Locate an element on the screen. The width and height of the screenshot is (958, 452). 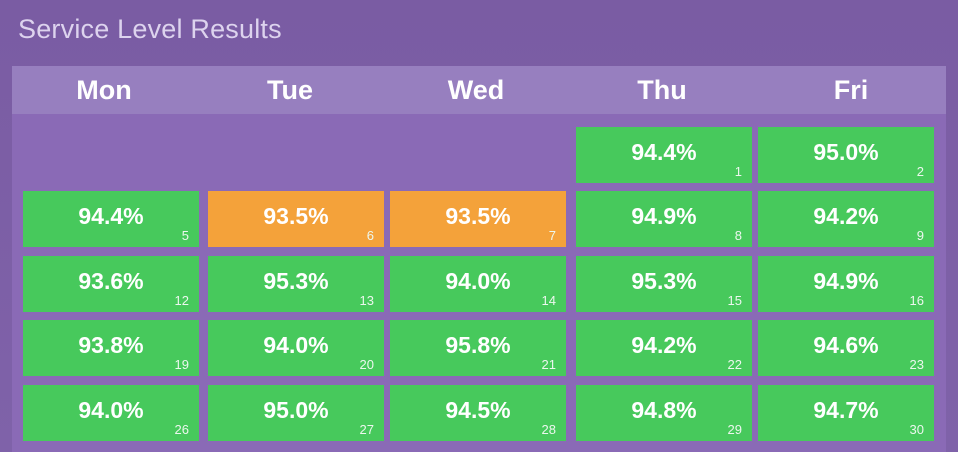
day-cell: 93.8% 19 is located at coordinates (111, 348).